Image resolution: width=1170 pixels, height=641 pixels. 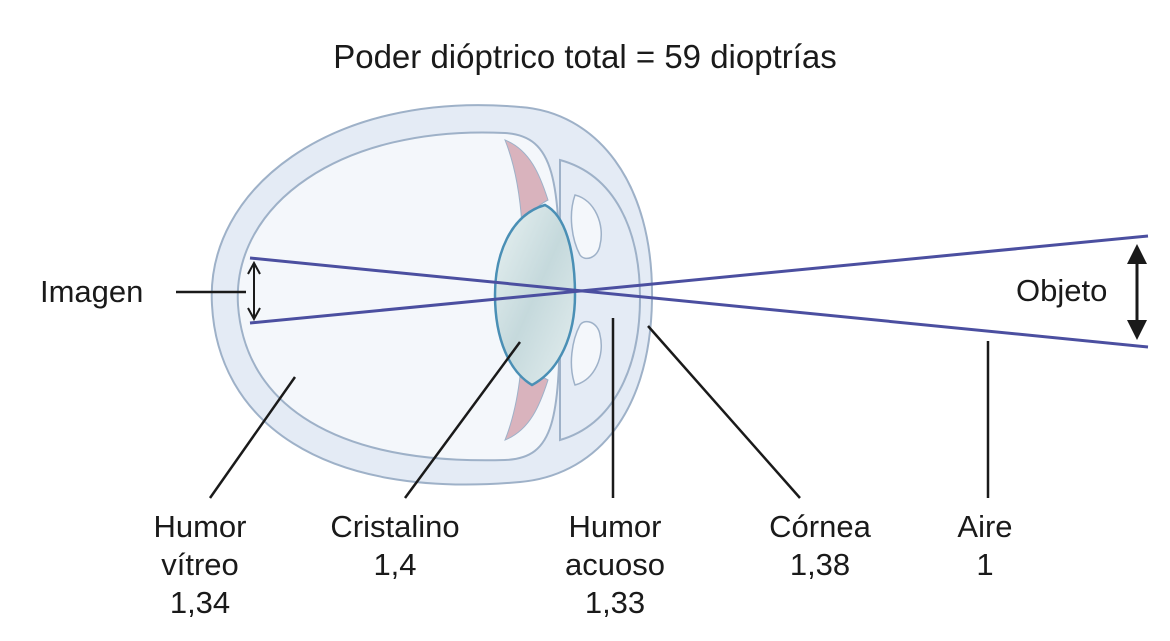 What do you see at coordinates (985, 564) in the screenshot?
I see `aire-value: 1` at bounding box center [985, 564].